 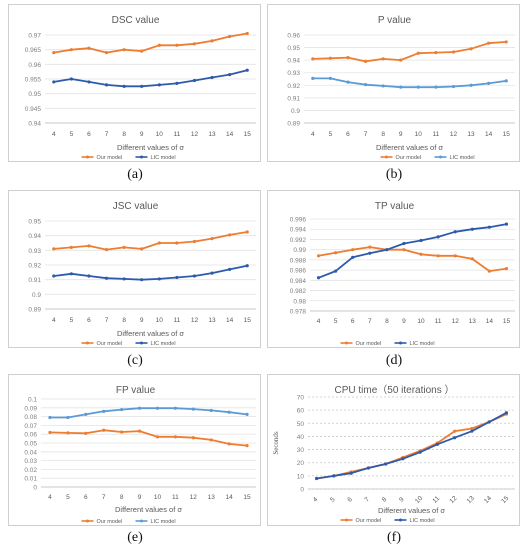 What do you see at coordinates (298, 291) in the screenshot?
I see `y-tick-label: 0.982` at bounding box center [298, 291].